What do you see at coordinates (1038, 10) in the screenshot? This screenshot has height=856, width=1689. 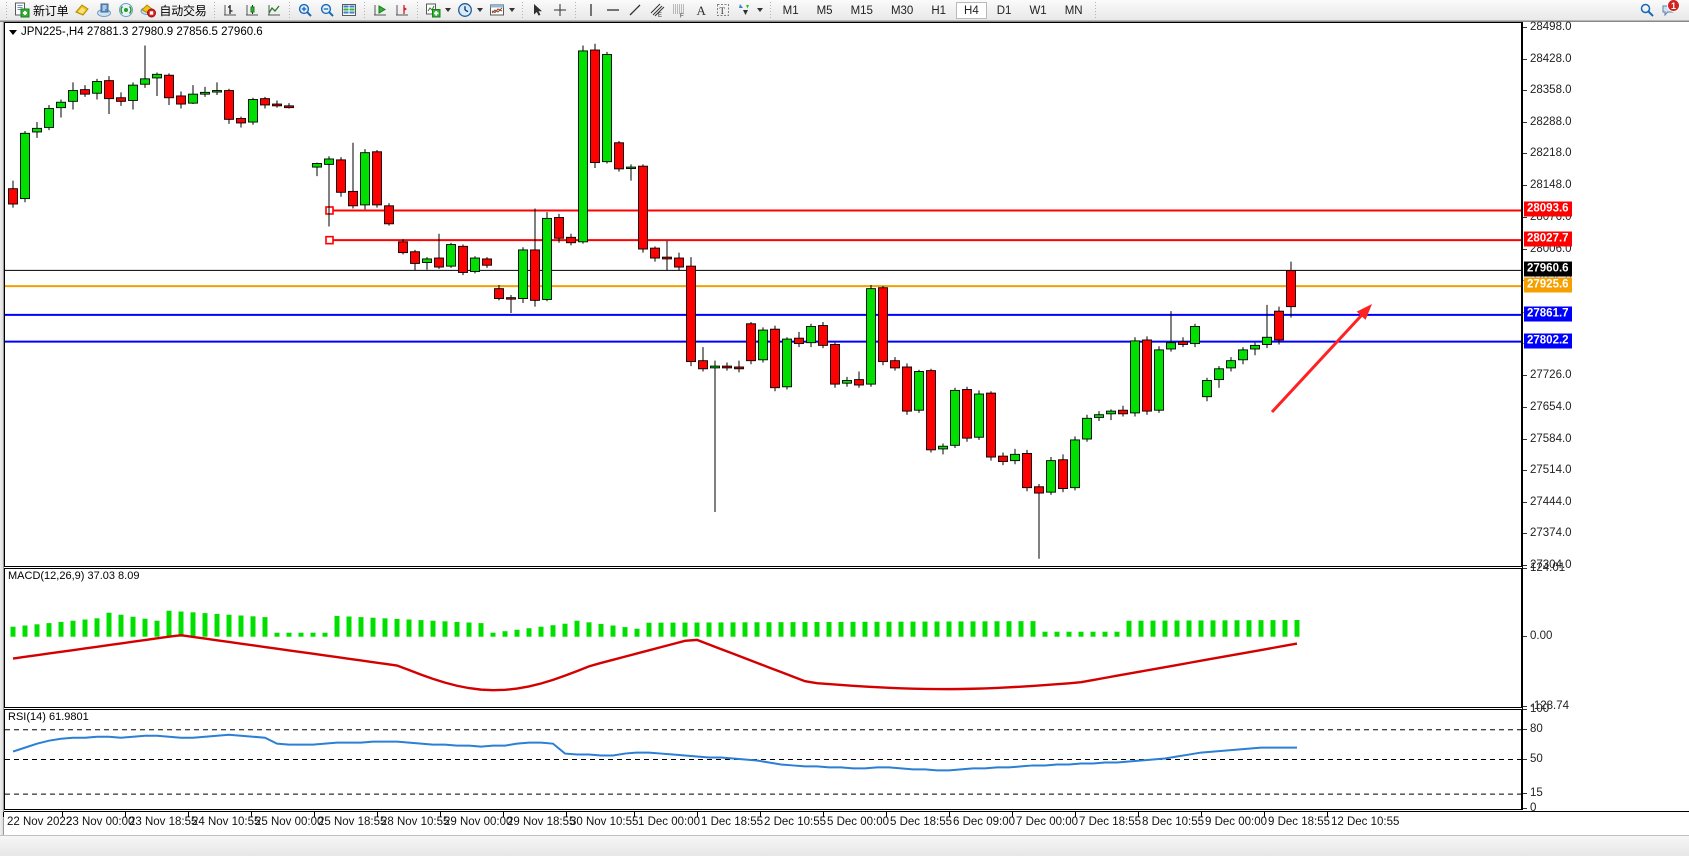 I see `timeframe-w1-button: W1` at bounding box center [1038, 10].